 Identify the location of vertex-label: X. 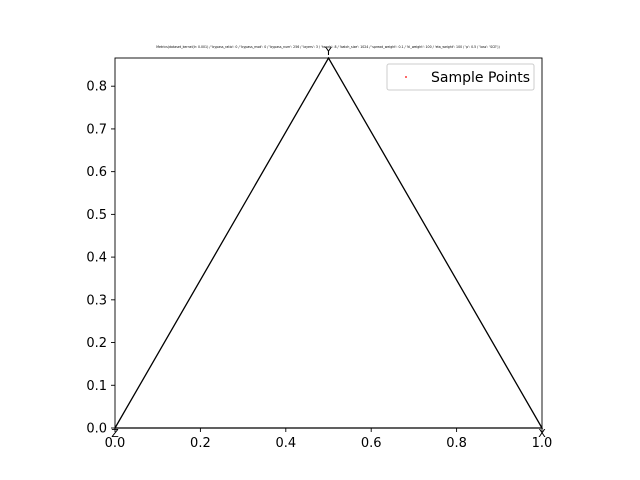
(542, 433).